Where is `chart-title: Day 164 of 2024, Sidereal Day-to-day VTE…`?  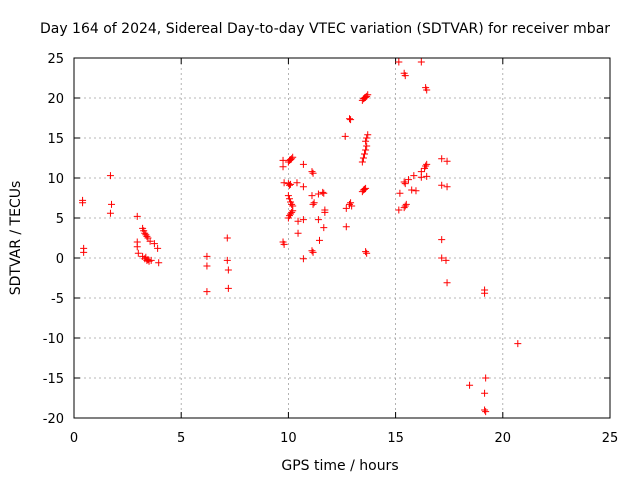
chart-title: Day 164 of 2024, Sidereal Day-to-day VTE… is located at coordinates (325, 29).